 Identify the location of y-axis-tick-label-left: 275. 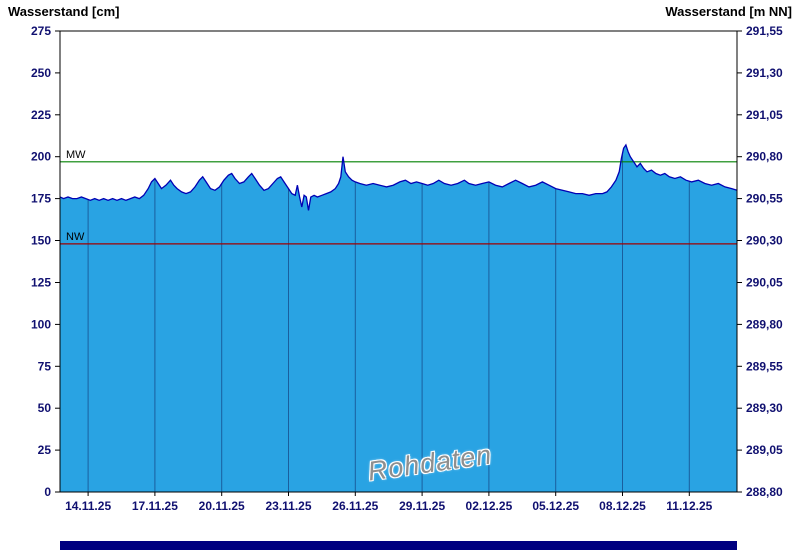
(41, 31).